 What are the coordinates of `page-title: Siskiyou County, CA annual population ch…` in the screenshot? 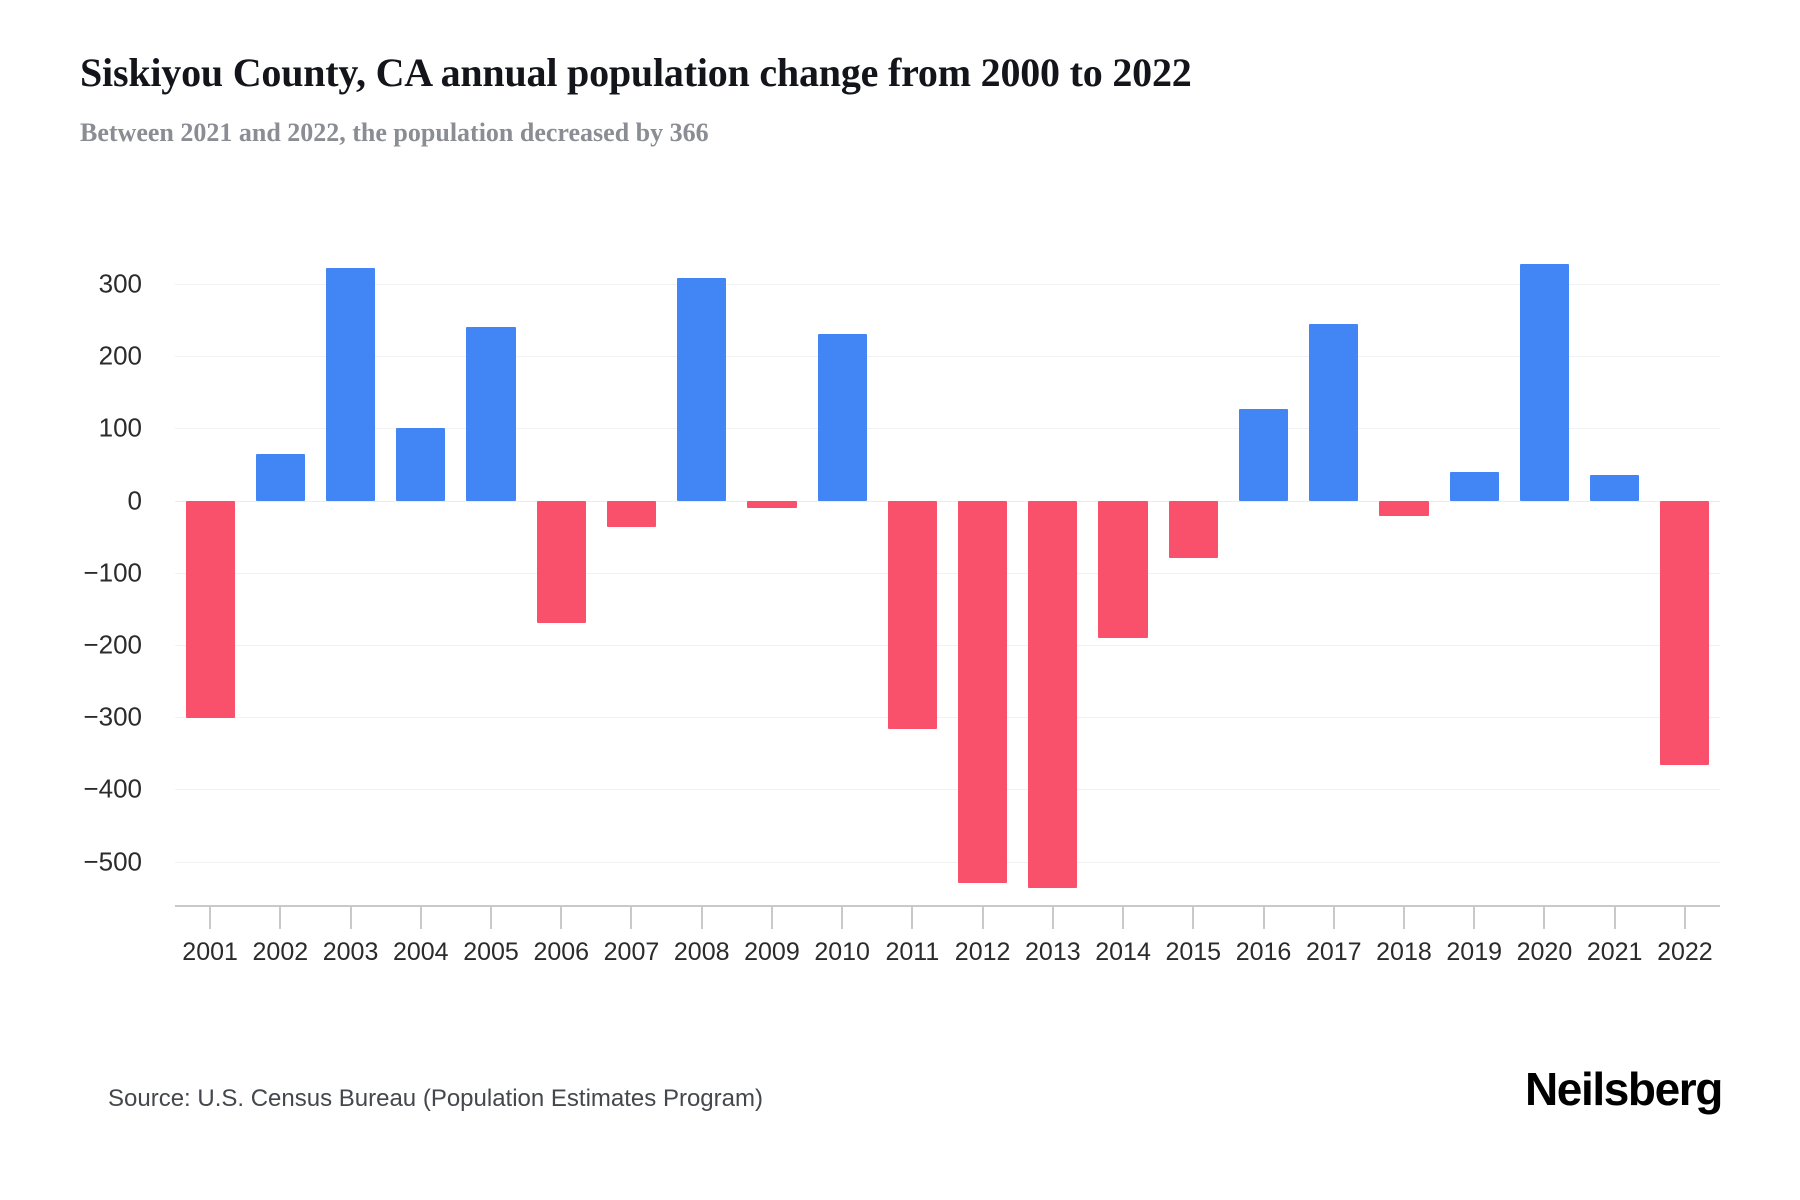 It's located at (636, 72).